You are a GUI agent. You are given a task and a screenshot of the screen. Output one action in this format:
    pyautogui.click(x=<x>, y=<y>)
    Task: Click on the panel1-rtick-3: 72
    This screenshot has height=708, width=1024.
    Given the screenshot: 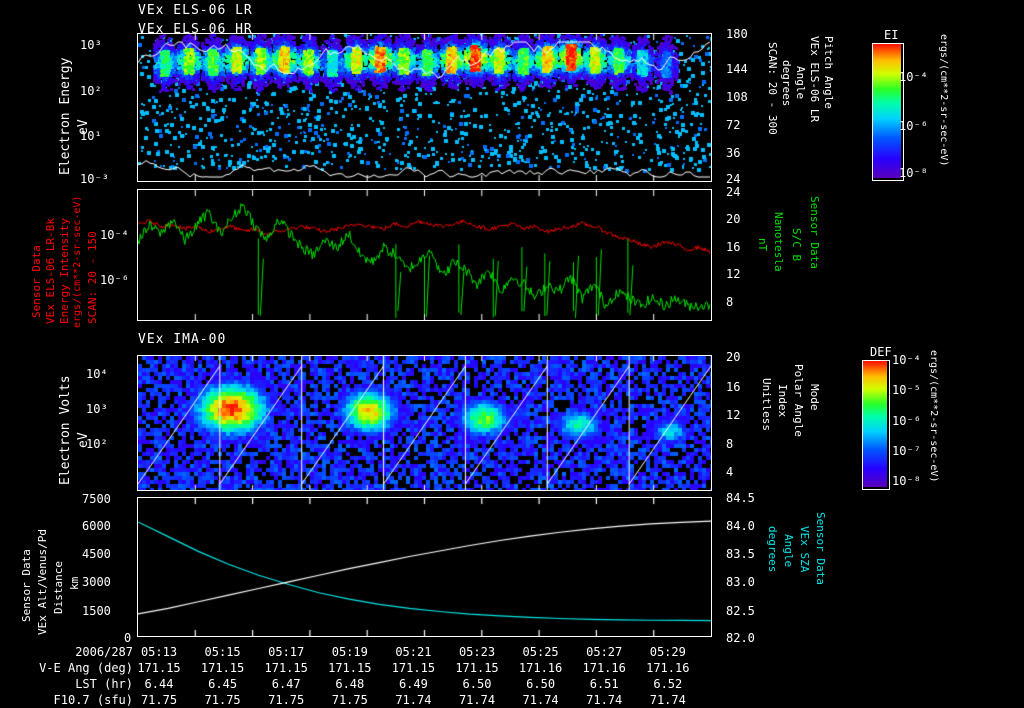 What is the action you would take?
    pyautogui.click(x=733, y=125)
    